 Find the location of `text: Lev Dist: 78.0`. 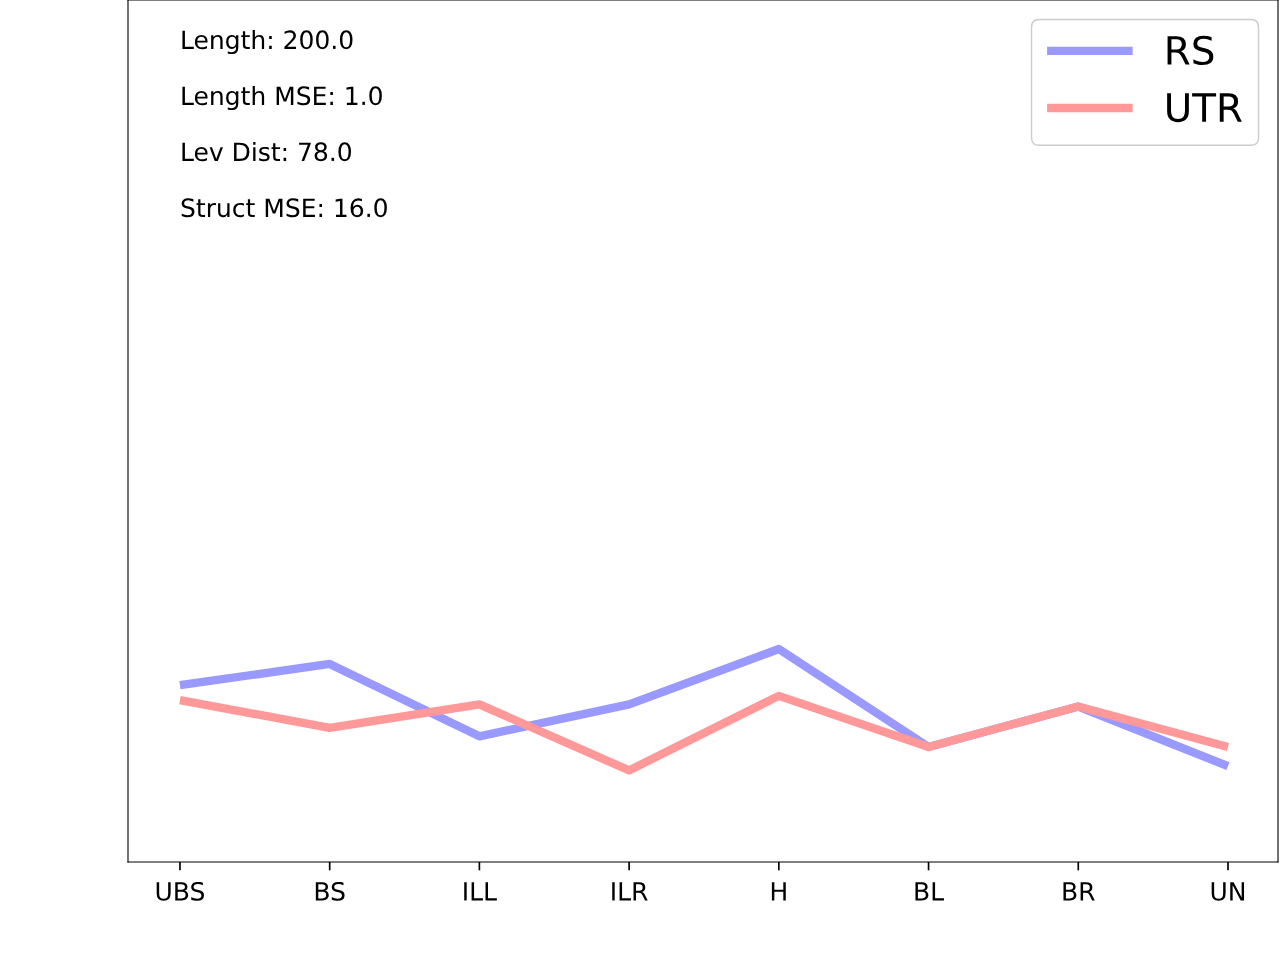

text: Lev Dist: 78.0 is located at coordinates (267, 151).